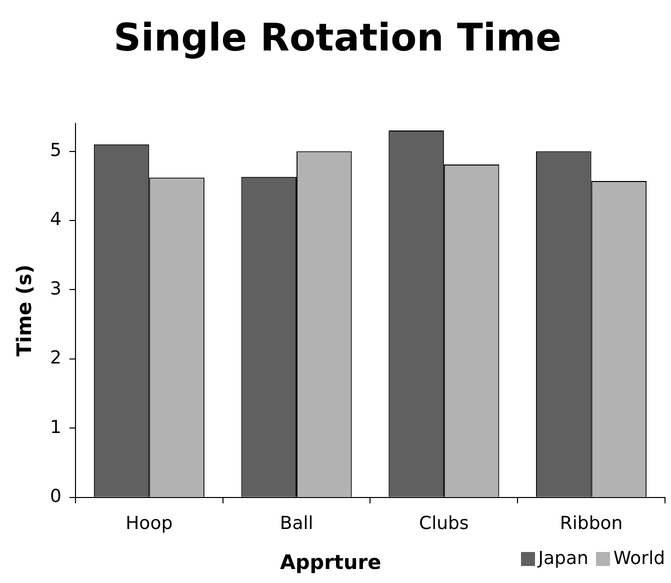  I want to click on y-tick-label: 3, so click(56, 289).